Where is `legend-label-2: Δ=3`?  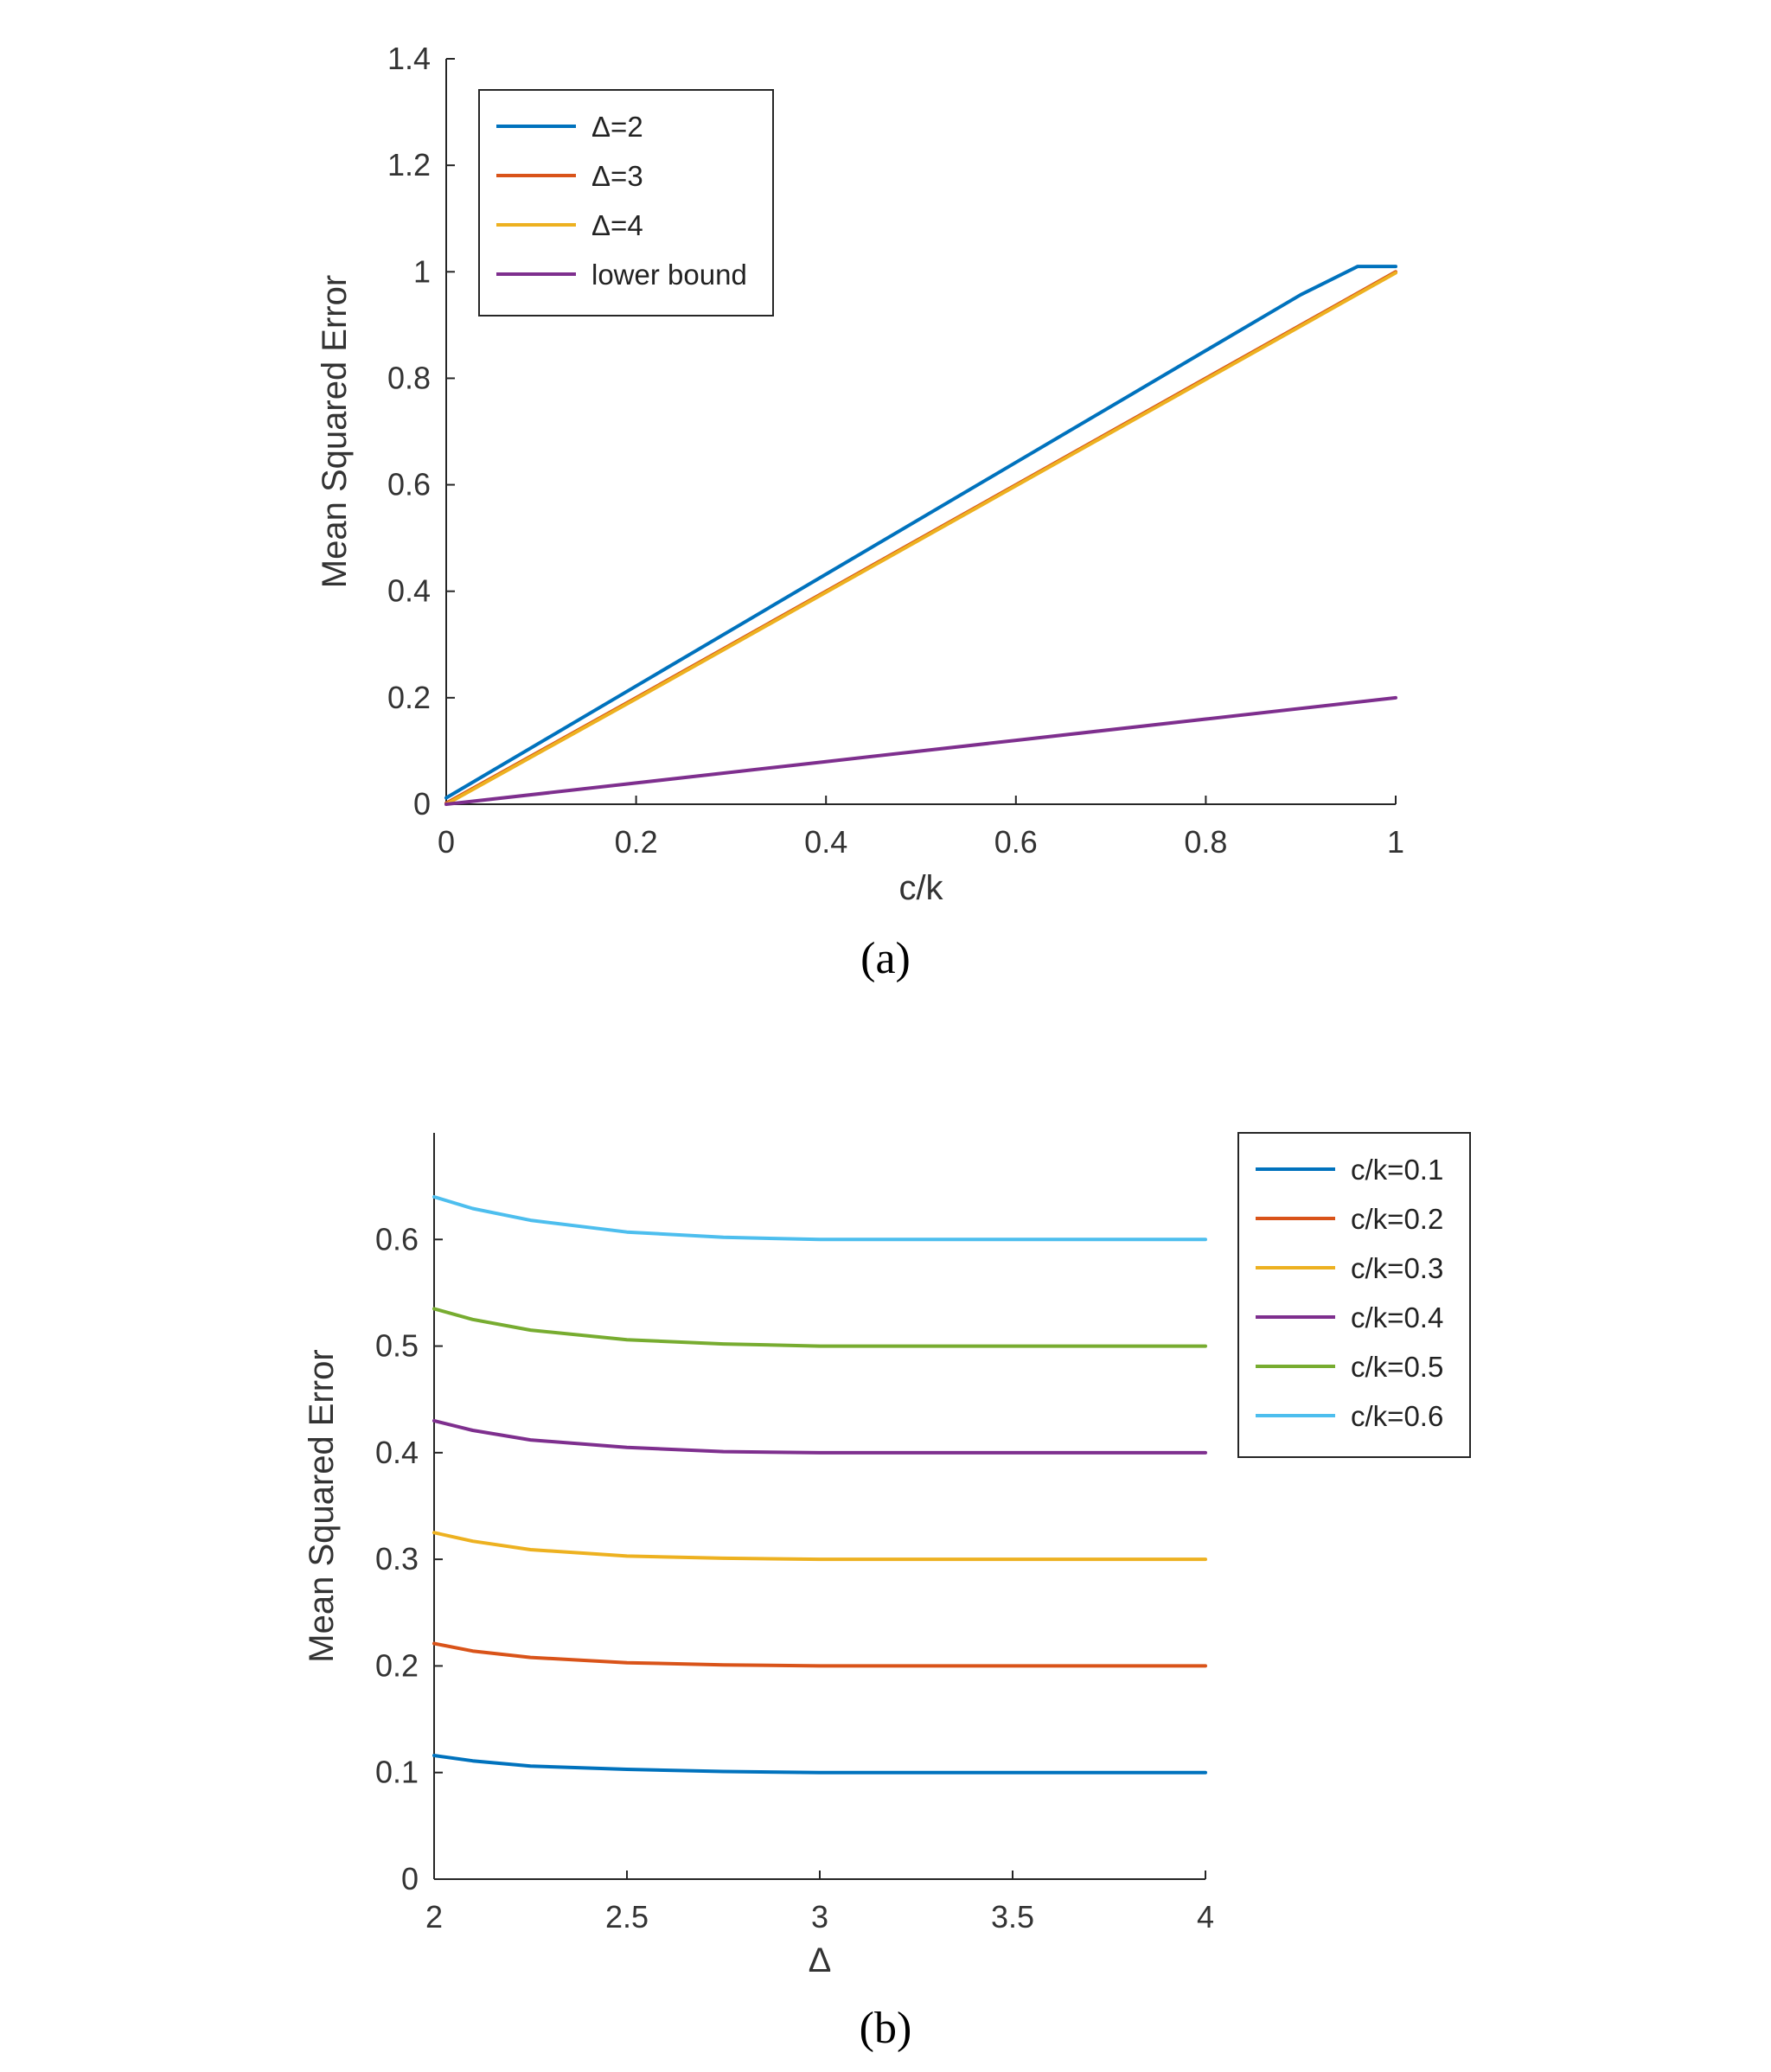
legend-label-2: Δ=3 is located at coordinates (617, 176).